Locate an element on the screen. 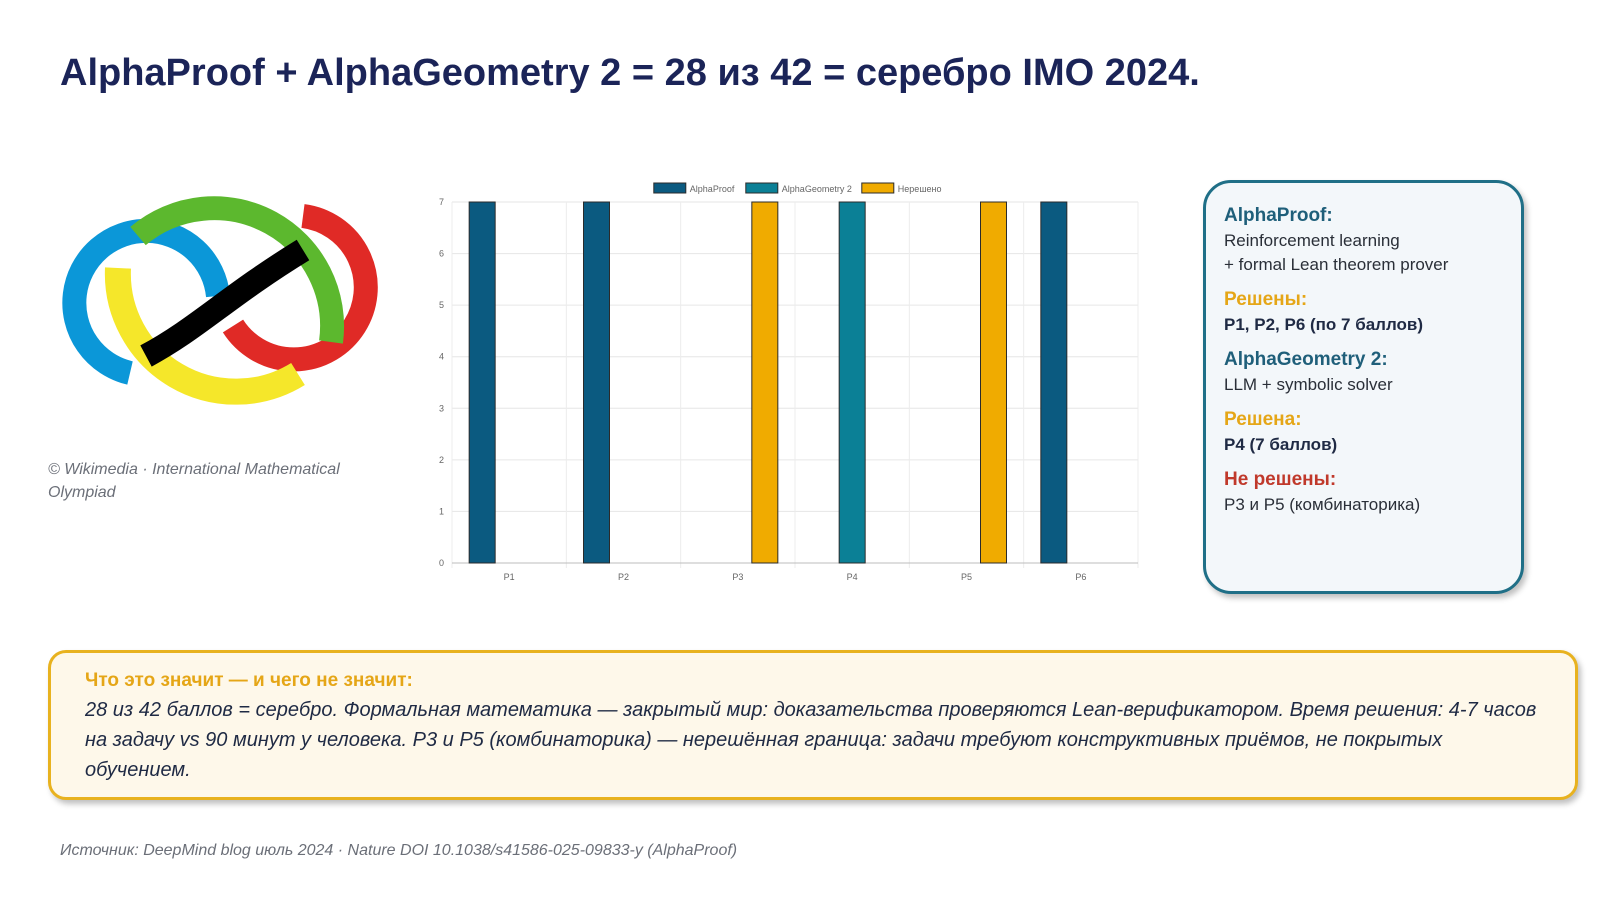 The height and width of the screenshot is (900, 1600). legend-label: AlphaProof is located at coordinates (712, 189).